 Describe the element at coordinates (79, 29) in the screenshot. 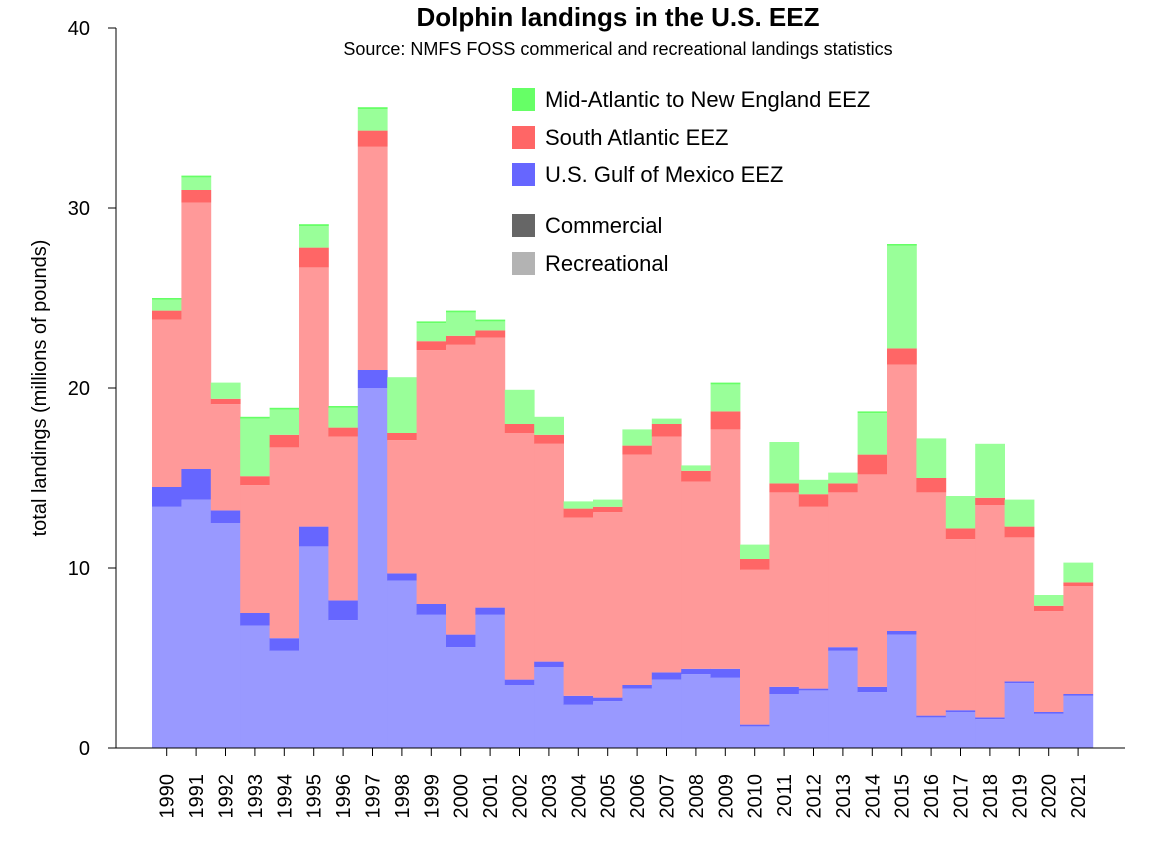

I see `y-tick-label-40: 40` at that location.